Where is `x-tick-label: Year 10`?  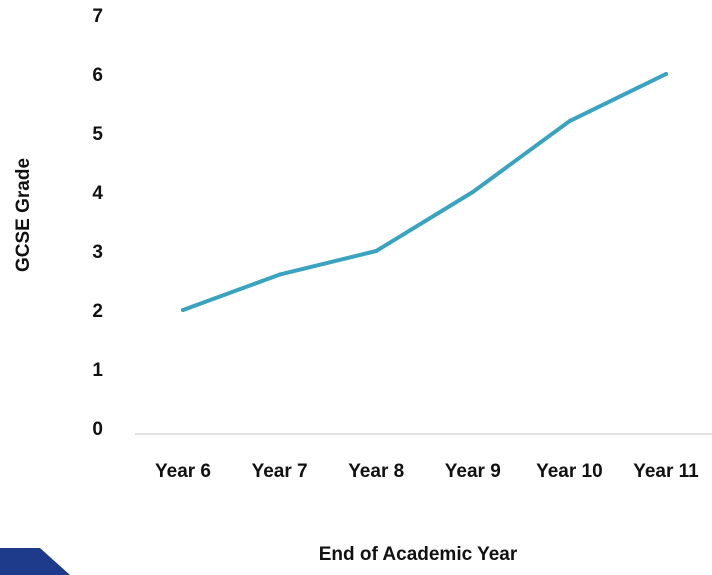 x-tick-label: Year 10 is located at coordinates (569, 471).